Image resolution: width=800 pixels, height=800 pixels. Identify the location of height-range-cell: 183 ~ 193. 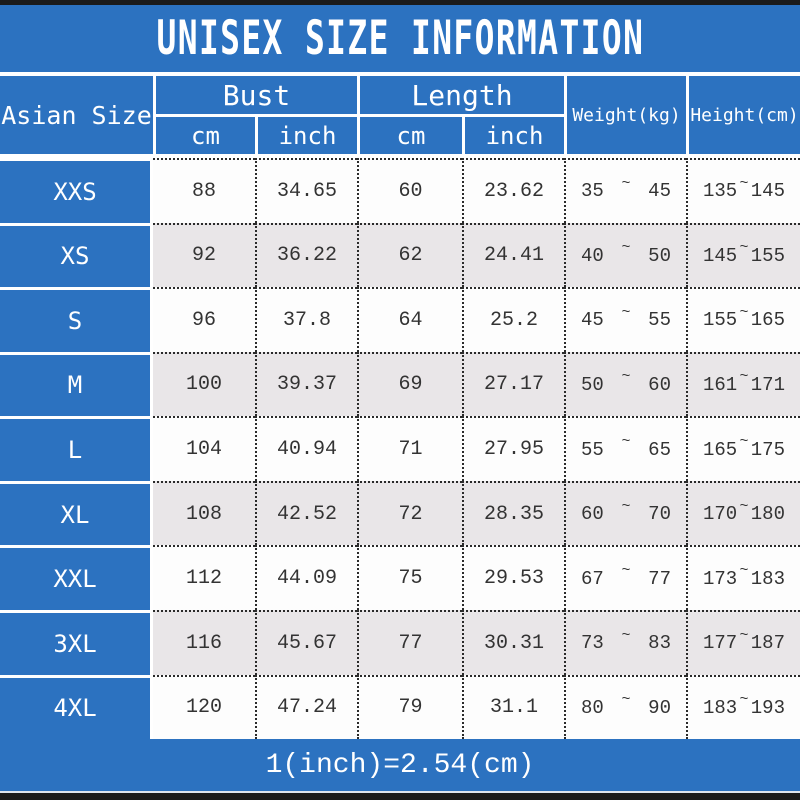
(743, 707).